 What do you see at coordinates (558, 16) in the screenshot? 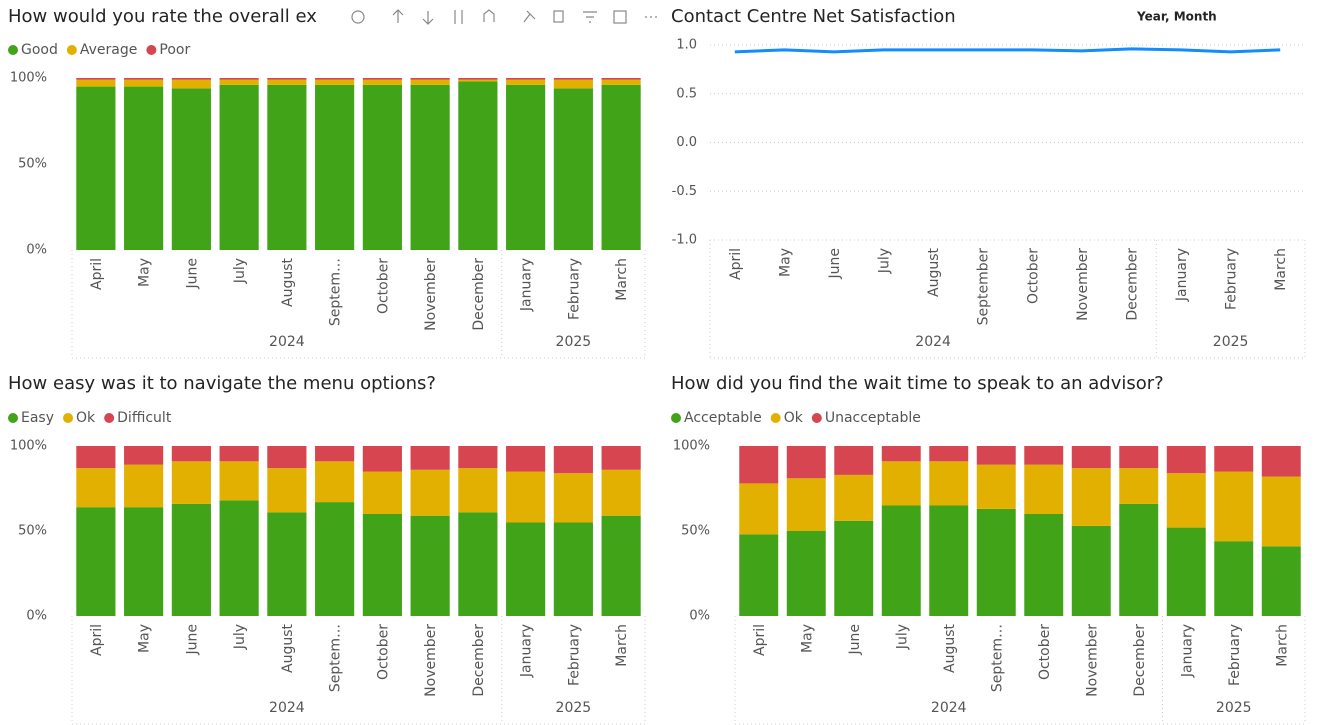
I see `copy-icon` at bounding box center [558, 16].